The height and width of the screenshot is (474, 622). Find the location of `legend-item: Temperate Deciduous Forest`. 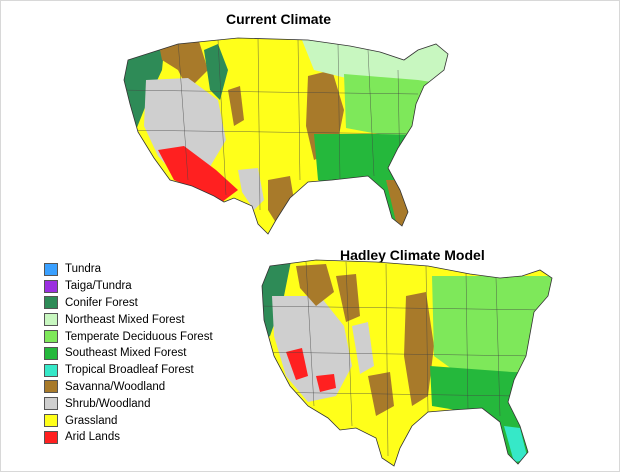

legend-item: Temperate Deciduous Forest is located at coordinates (154, 336).